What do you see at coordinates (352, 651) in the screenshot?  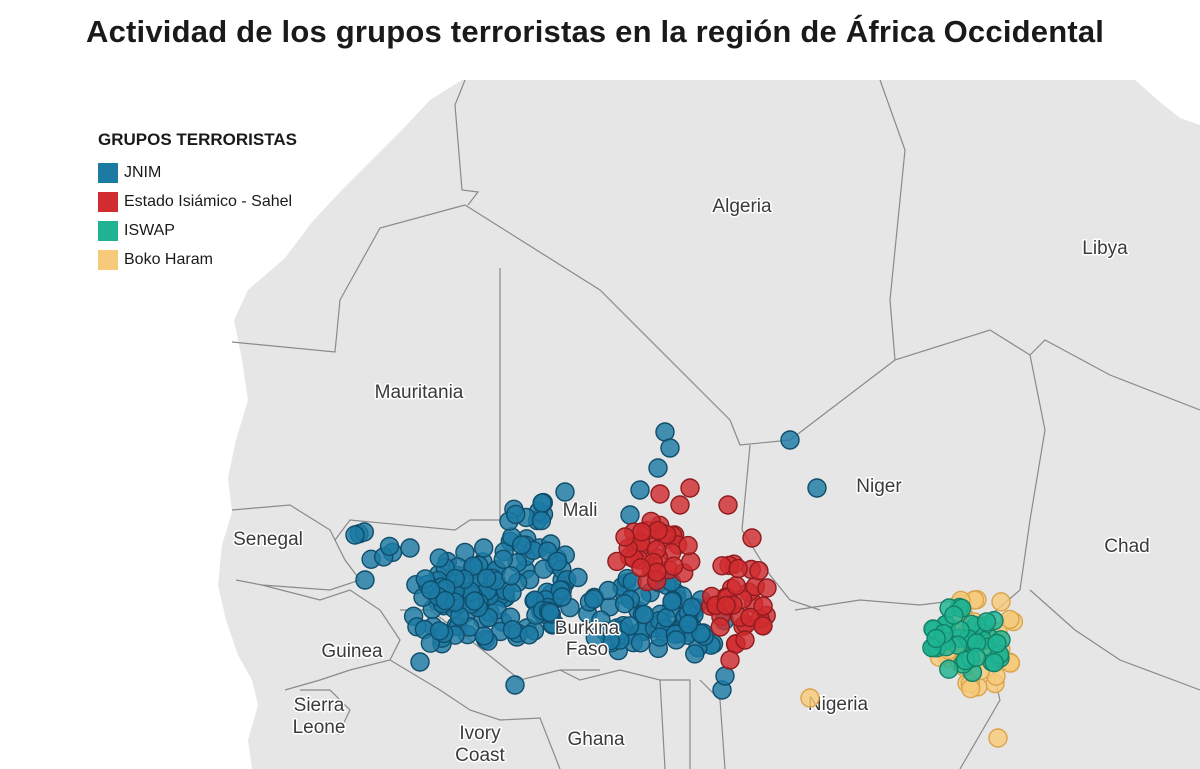 I see `country-label-guinea: Guinea` at bounding box center [352, 651].